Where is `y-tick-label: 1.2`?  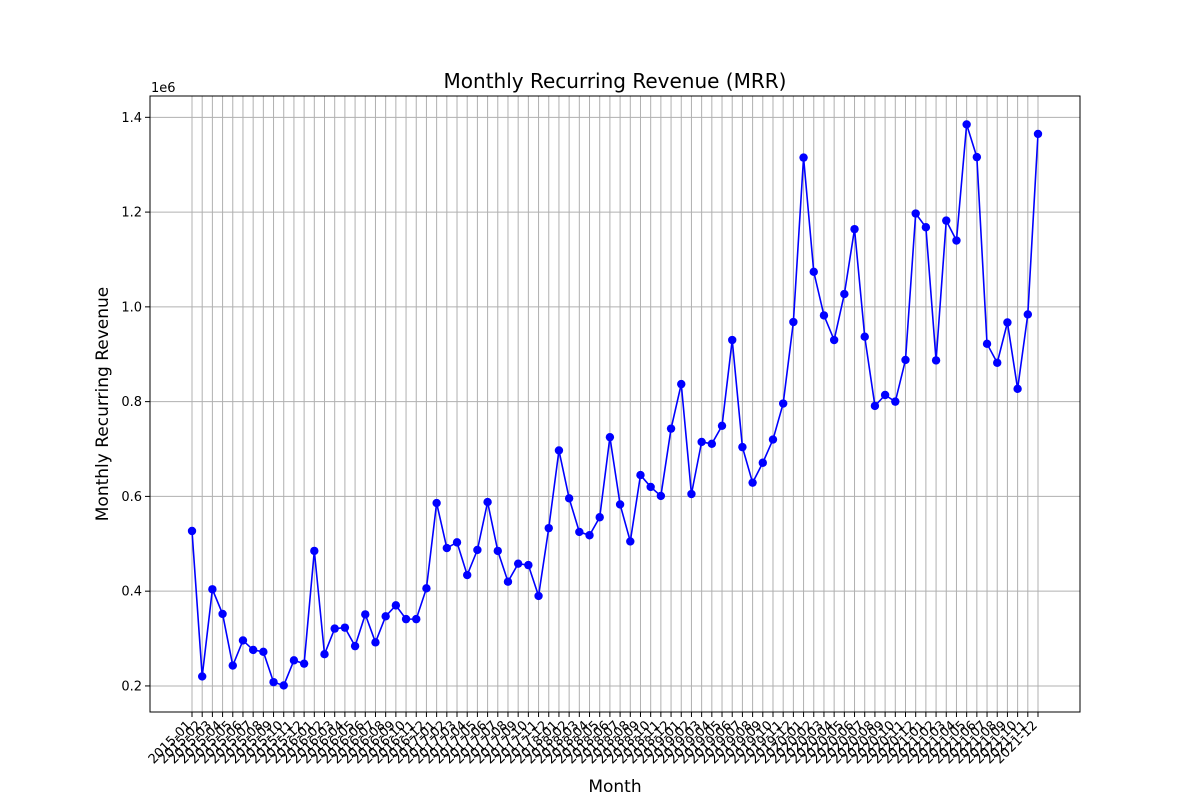
y-tick-label: 1.2 is located at coordinates (131, 213).